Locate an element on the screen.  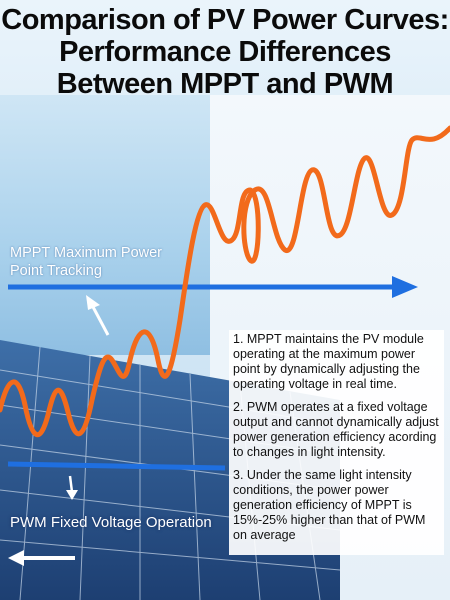
down-arrow-shaft is located at coordinates (71, 484).